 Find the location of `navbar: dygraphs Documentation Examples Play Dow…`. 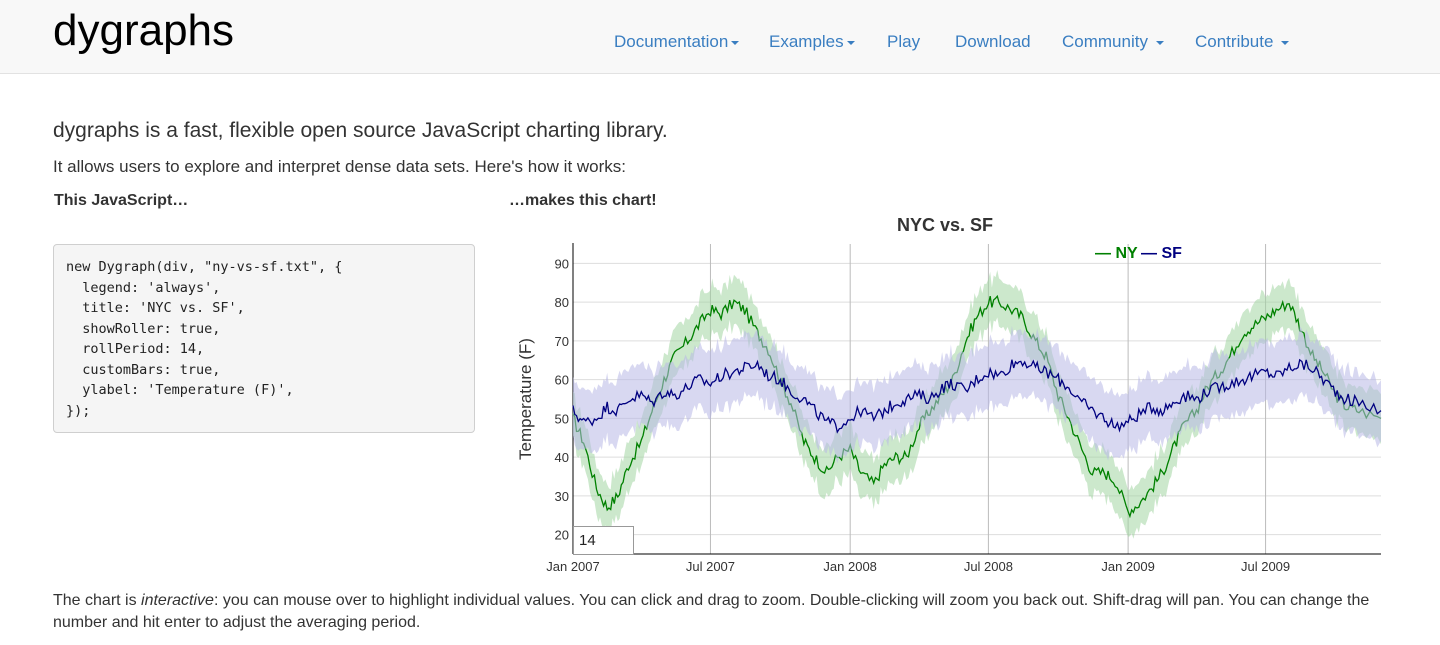

navbar: dygraphs Documentation Examples Play Dow… is located at coordinates (720, 37).